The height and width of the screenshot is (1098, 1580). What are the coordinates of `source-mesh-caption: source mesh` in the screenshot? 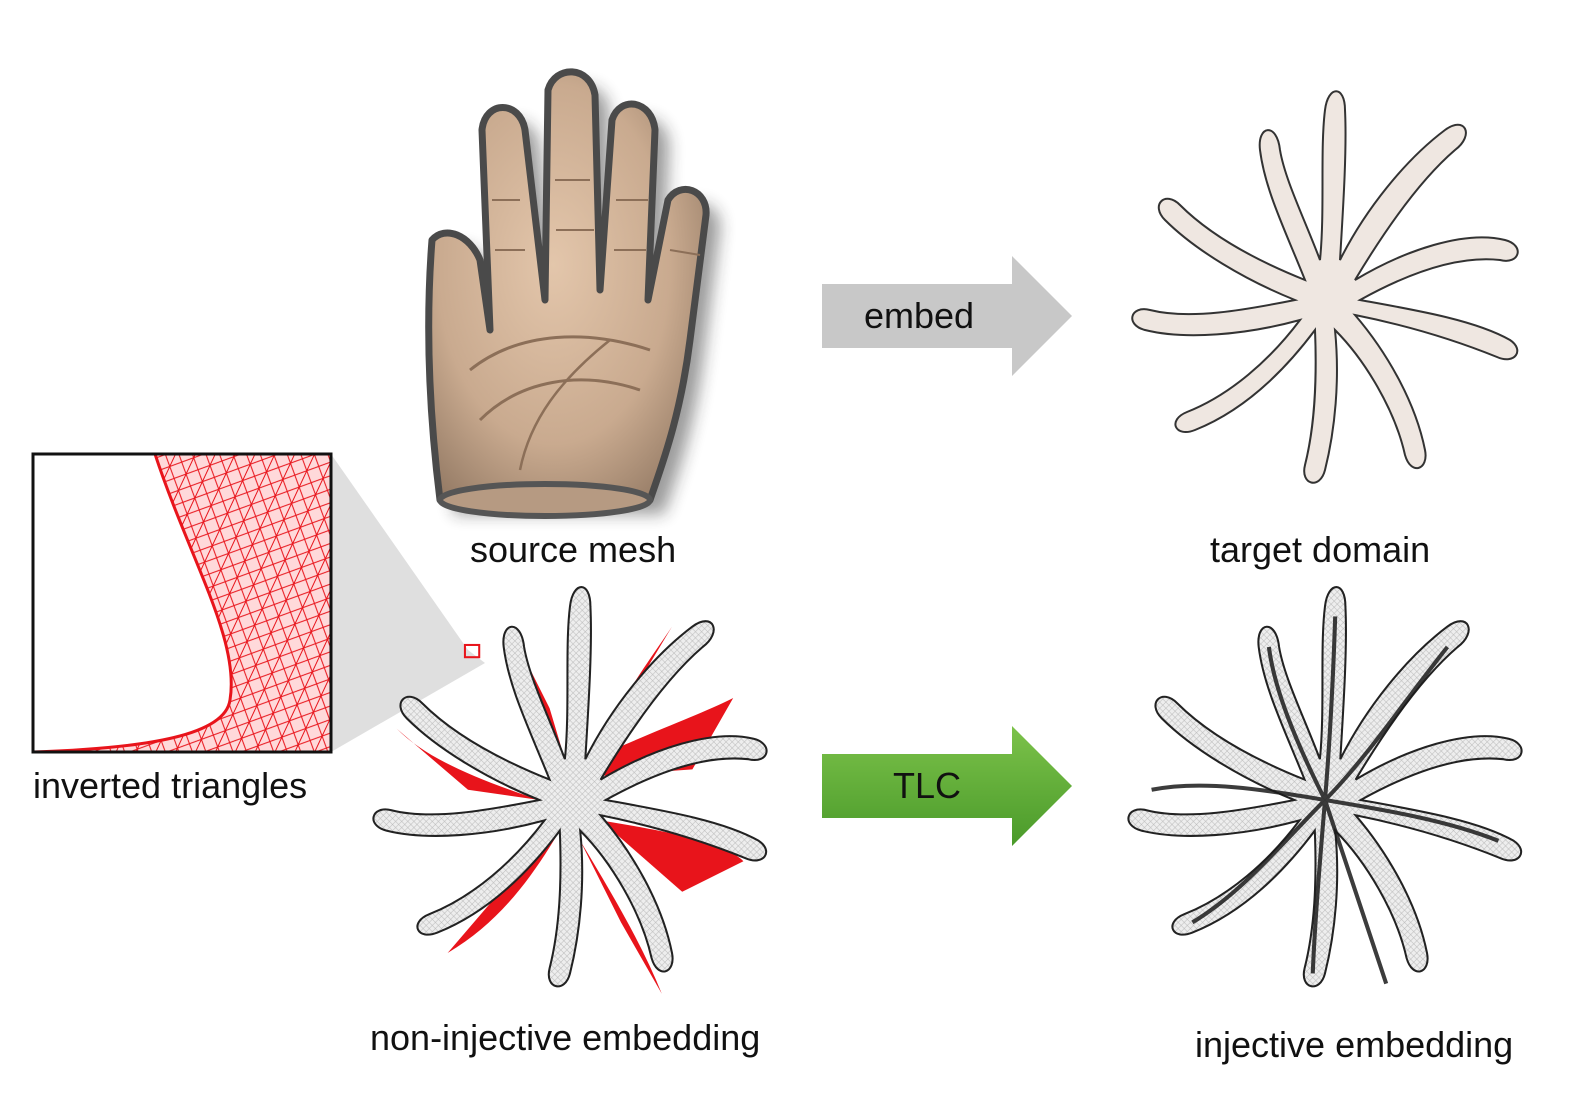 It's located at (573, 549).